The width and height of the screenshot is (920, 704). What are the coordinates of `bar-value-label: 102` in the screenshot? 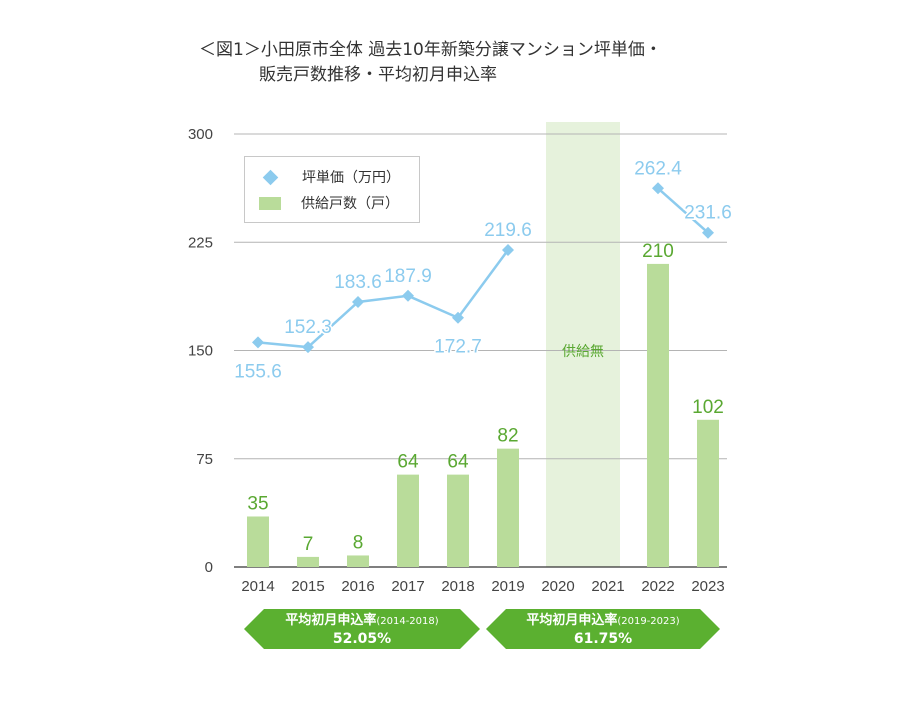 It's located at (708, 407).